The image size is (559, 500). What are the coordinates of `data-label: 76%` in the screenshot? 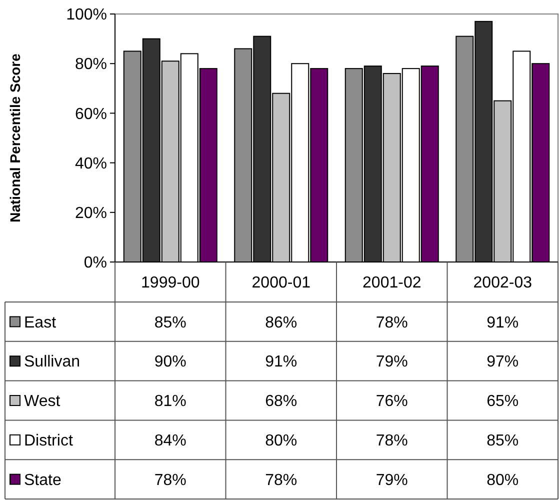 It's located at (392, 401).